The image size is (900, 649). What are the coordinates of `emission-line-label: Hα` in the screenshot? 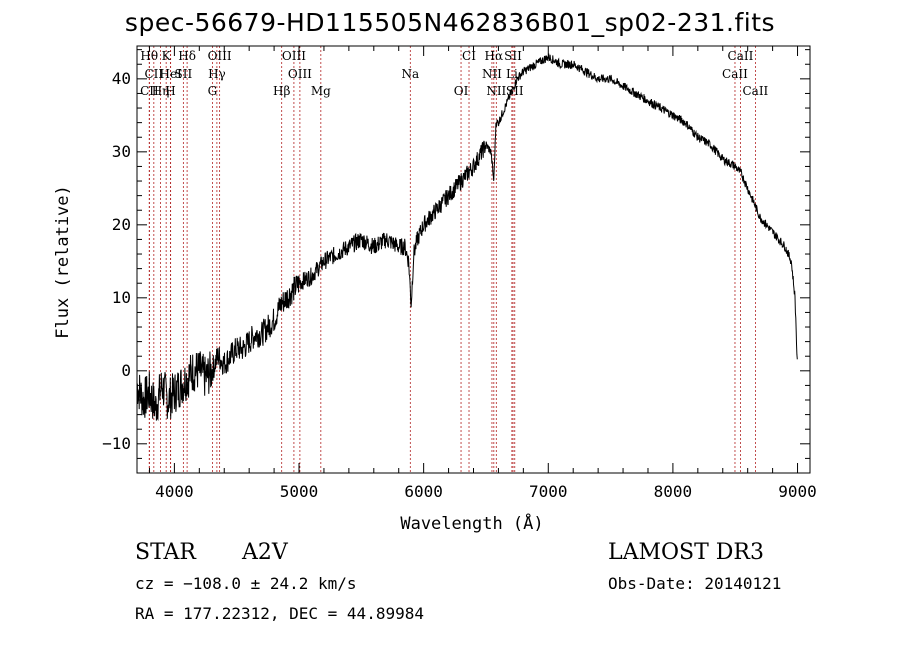 It's located at (494, 56).